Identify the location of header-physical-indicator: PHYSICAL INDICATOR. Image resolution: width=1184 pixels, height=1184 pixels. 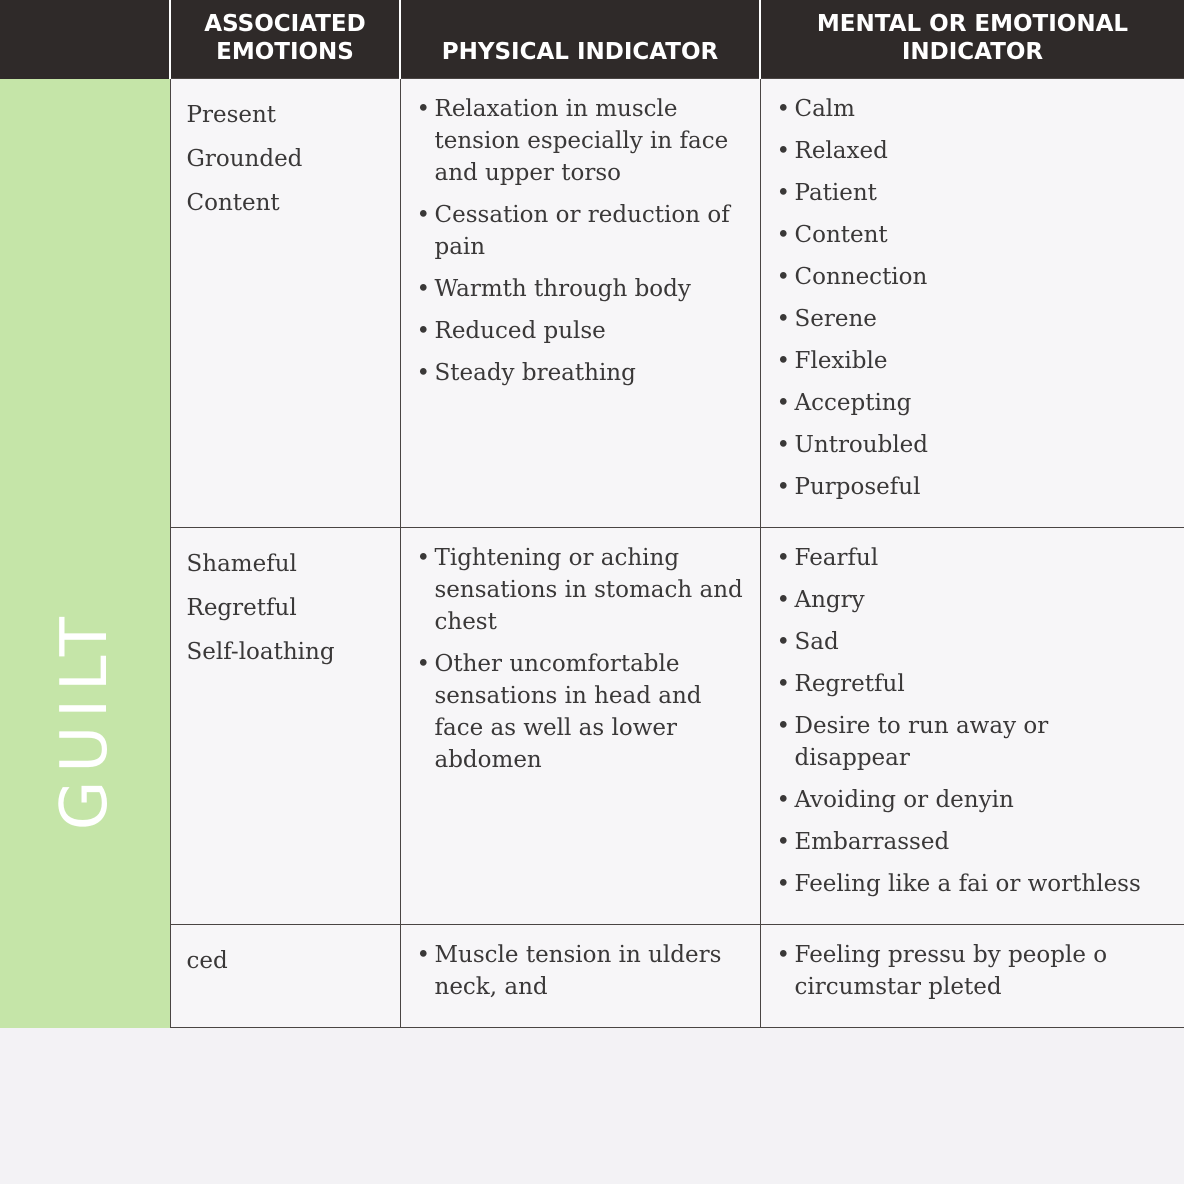
(579, 39).